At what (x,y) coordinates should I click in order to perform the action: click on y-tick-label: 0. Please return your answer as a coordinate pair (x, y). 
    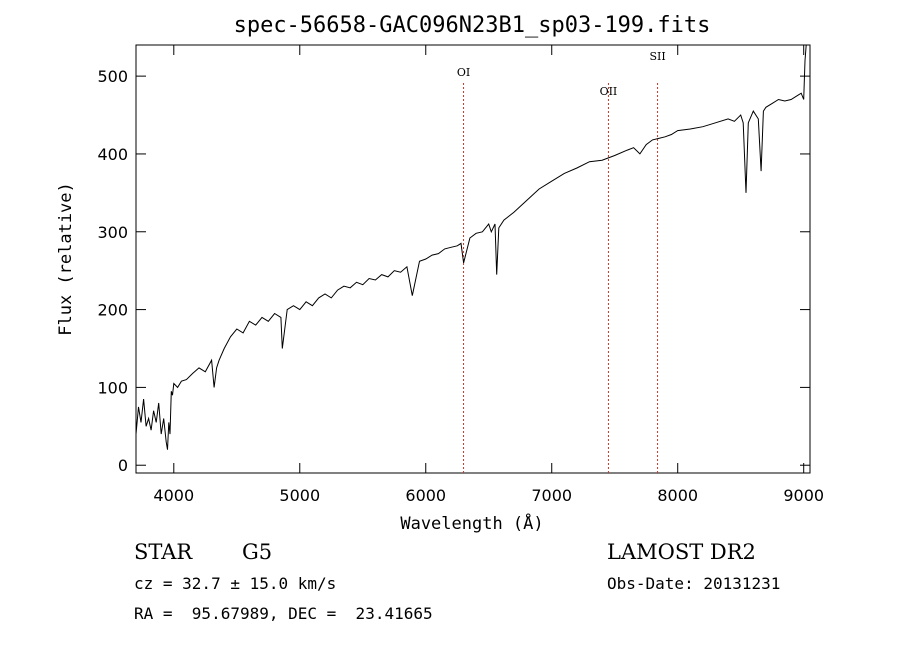
    Looking at the image, I should click on (123, 465).